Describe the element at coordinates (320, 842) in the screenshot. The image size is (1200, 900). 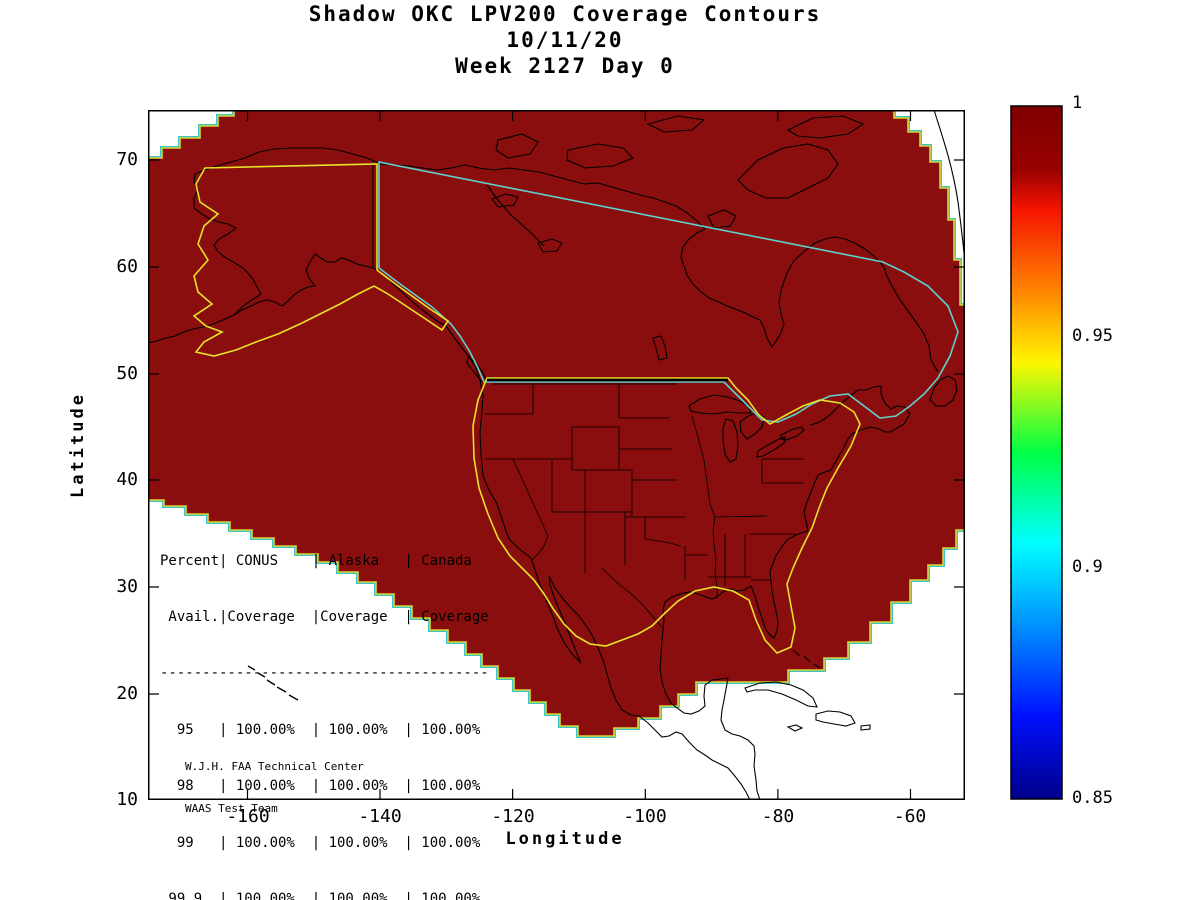
I see `table-row: 99 | 100.00% | 100.00% | 100.00%` at that location.